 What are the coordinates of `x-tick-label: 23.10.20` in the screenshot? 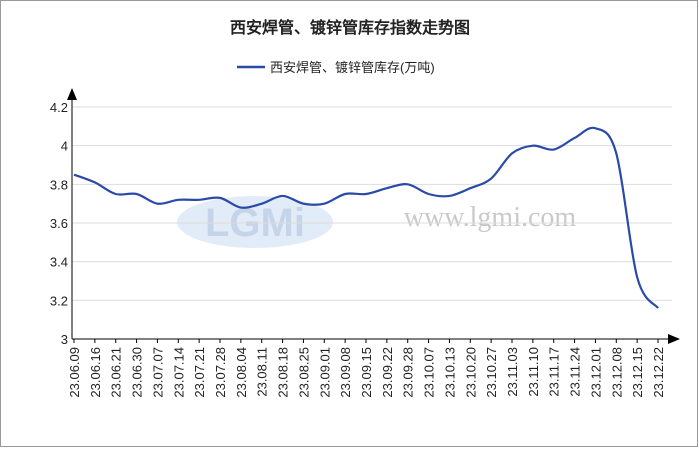 It's located at (470, 372).